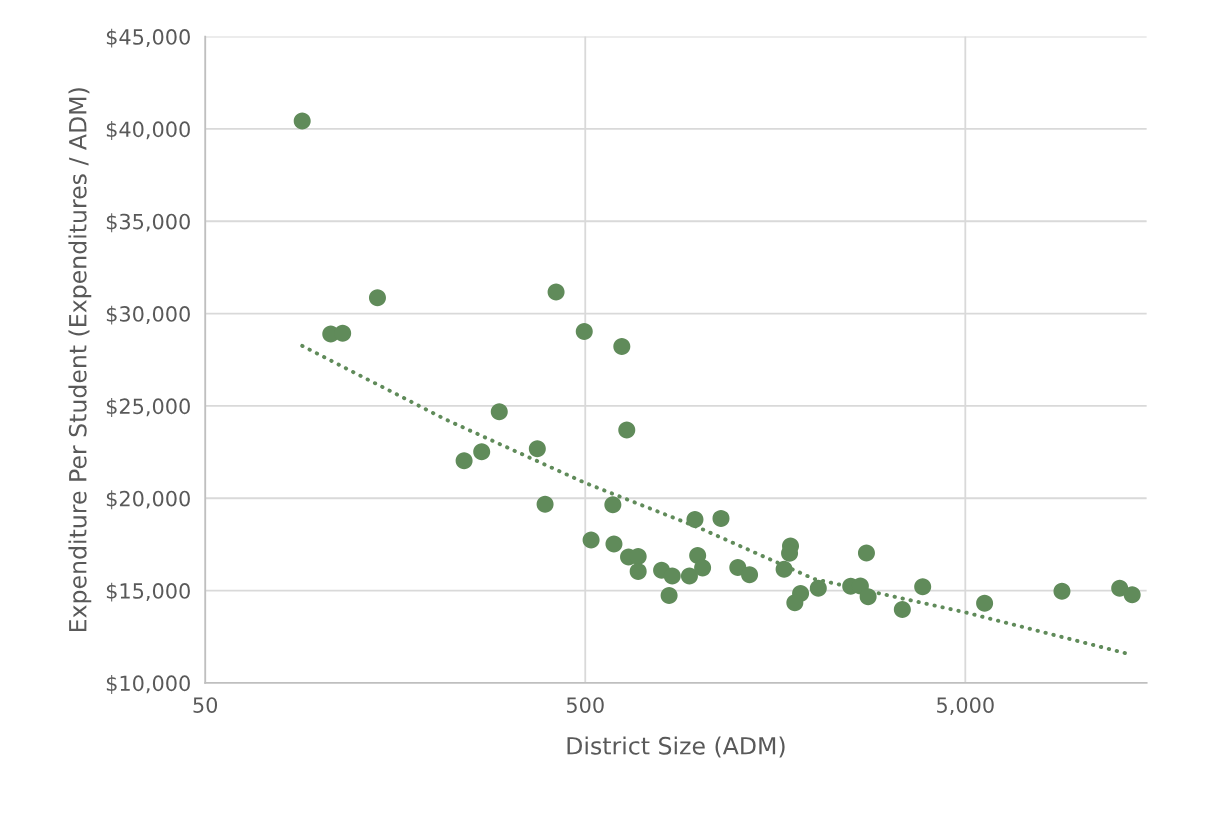 This screenshot has width=1207, height=813. What do you see at coordinates (585, 705) in the screenshot?
I see `x-tick-label: 500` at bounding box center [585, 705].